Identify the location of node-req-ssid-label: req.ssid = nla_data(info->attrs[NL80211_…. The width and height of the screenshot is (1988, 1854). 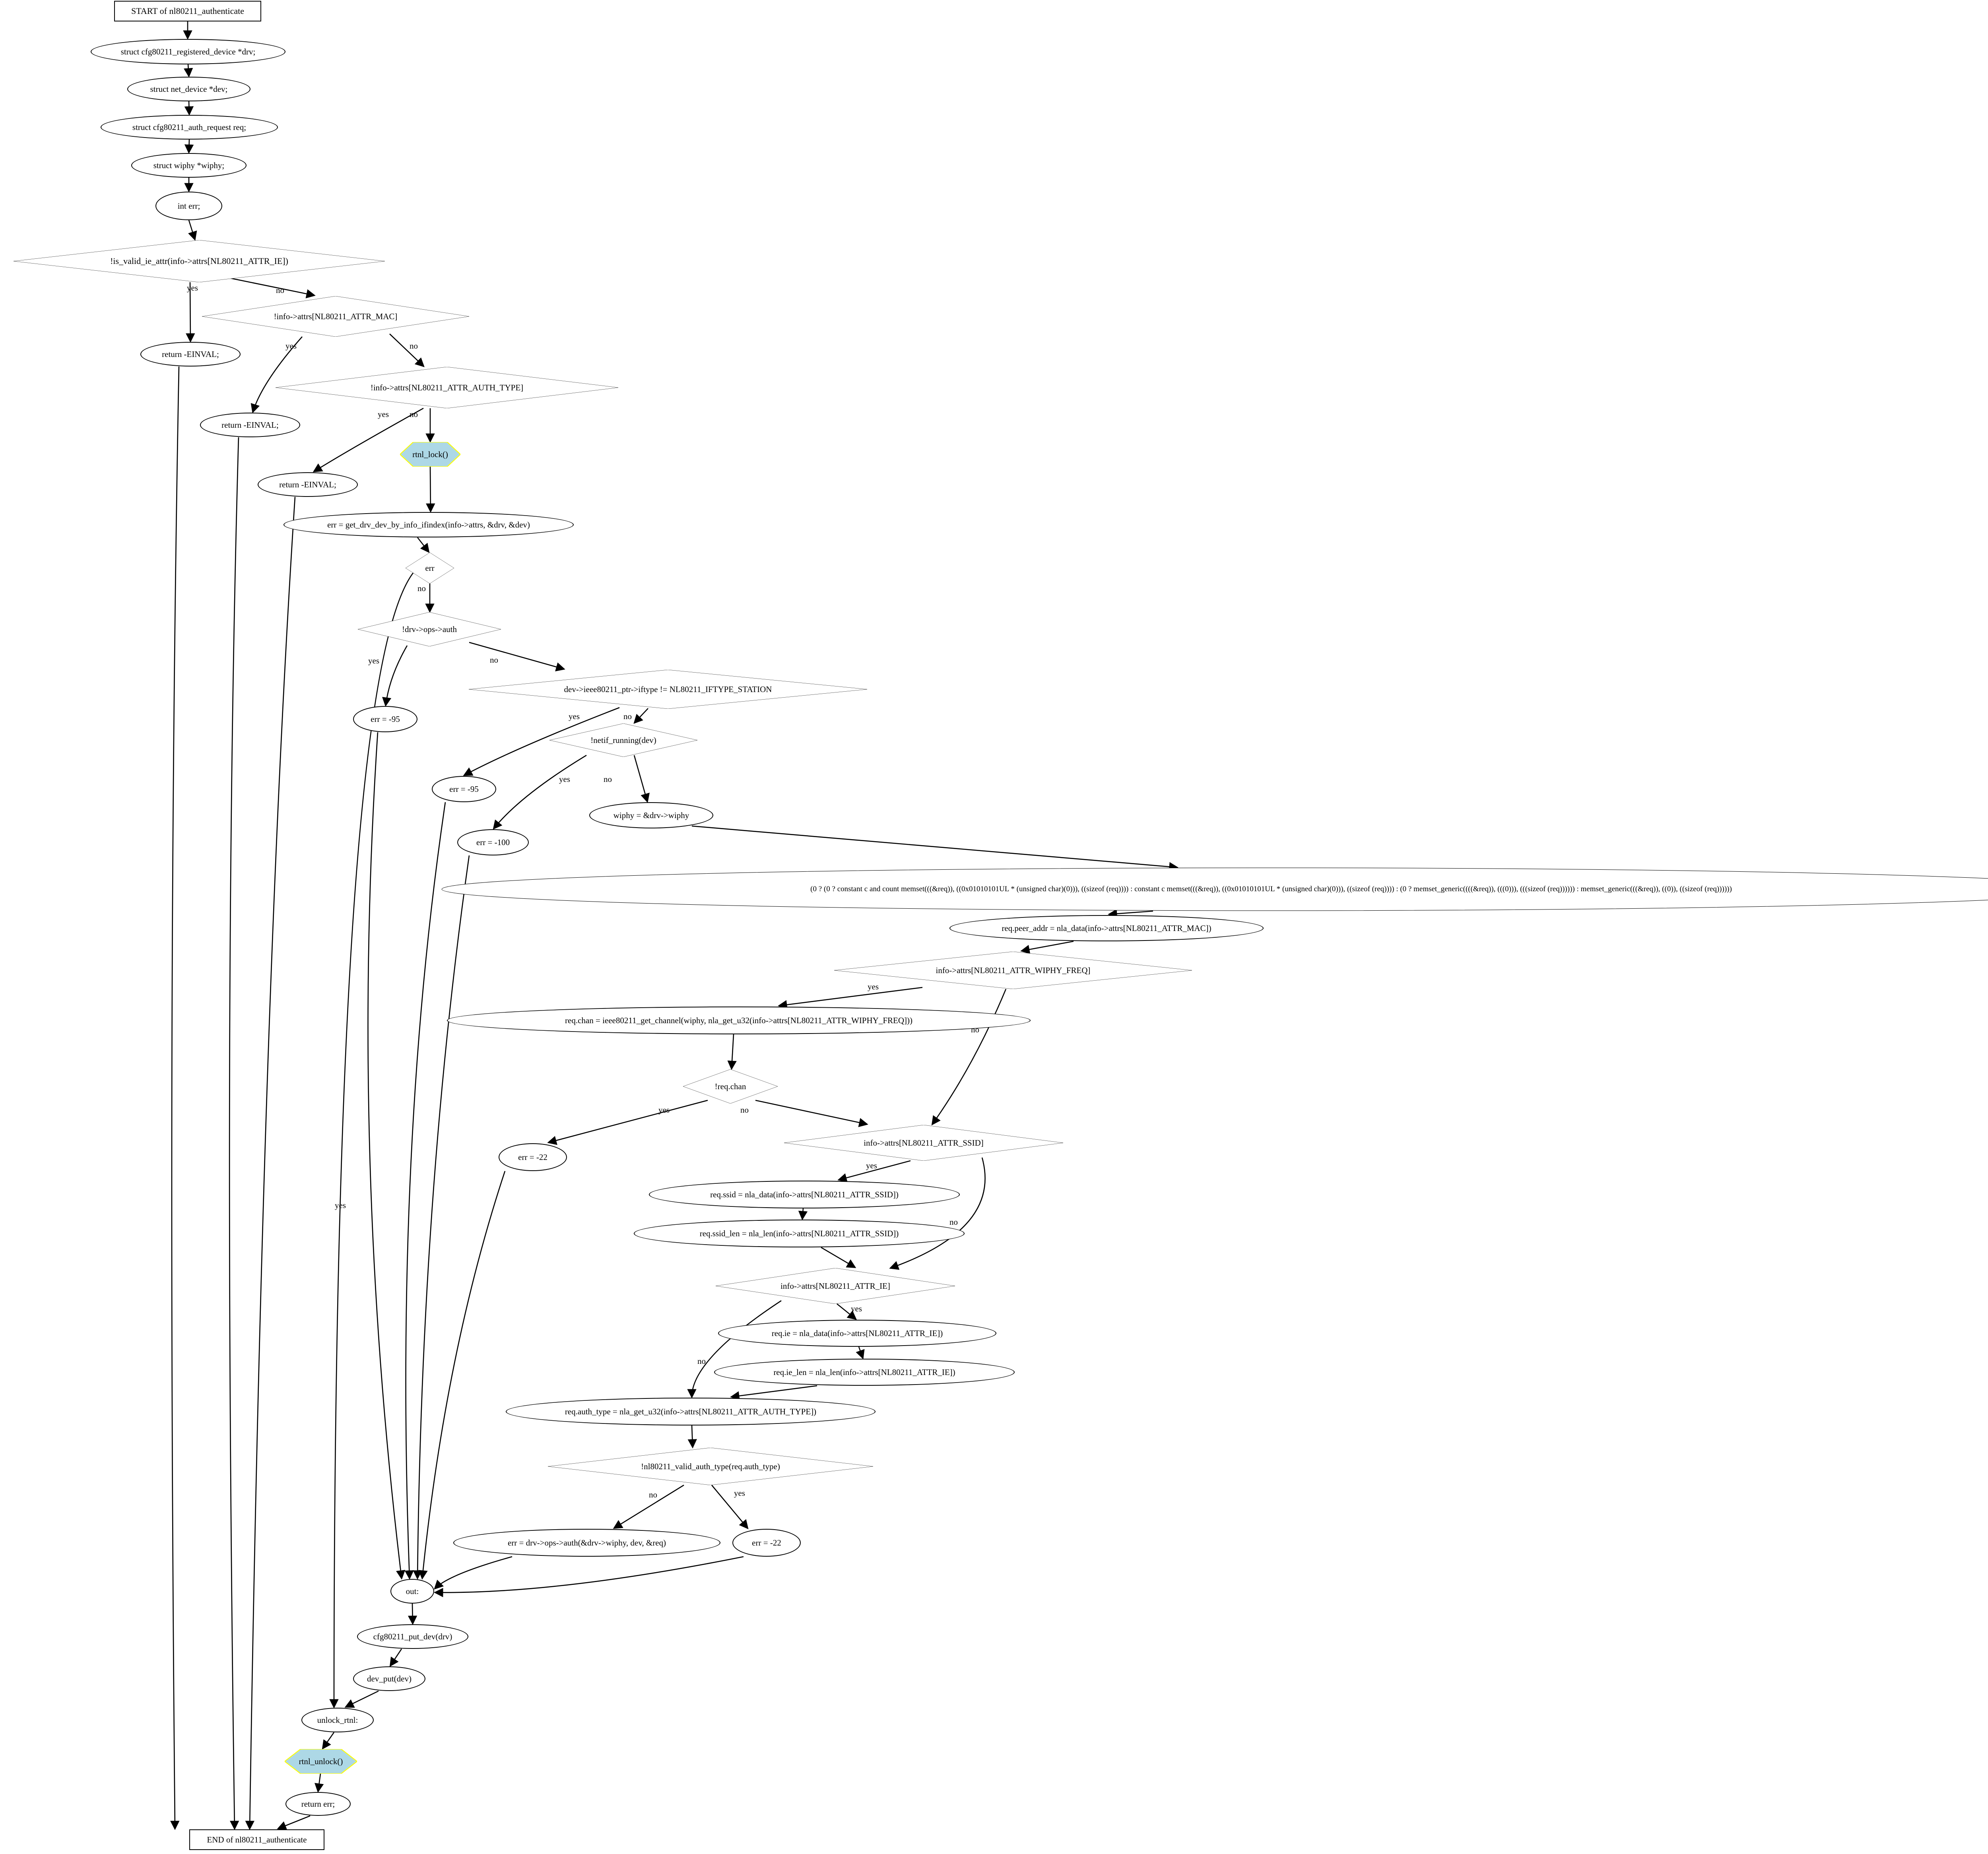
(804, 1194).